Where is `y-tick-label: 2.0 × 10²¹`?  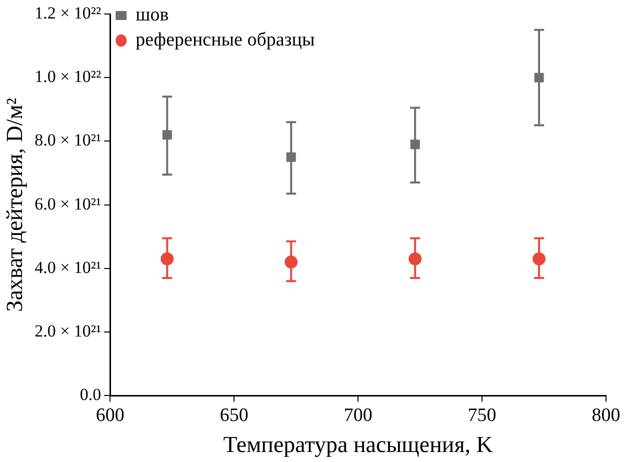
y-tick-label: 2.0 × 10²¹ is located at coordinates (68, 330).